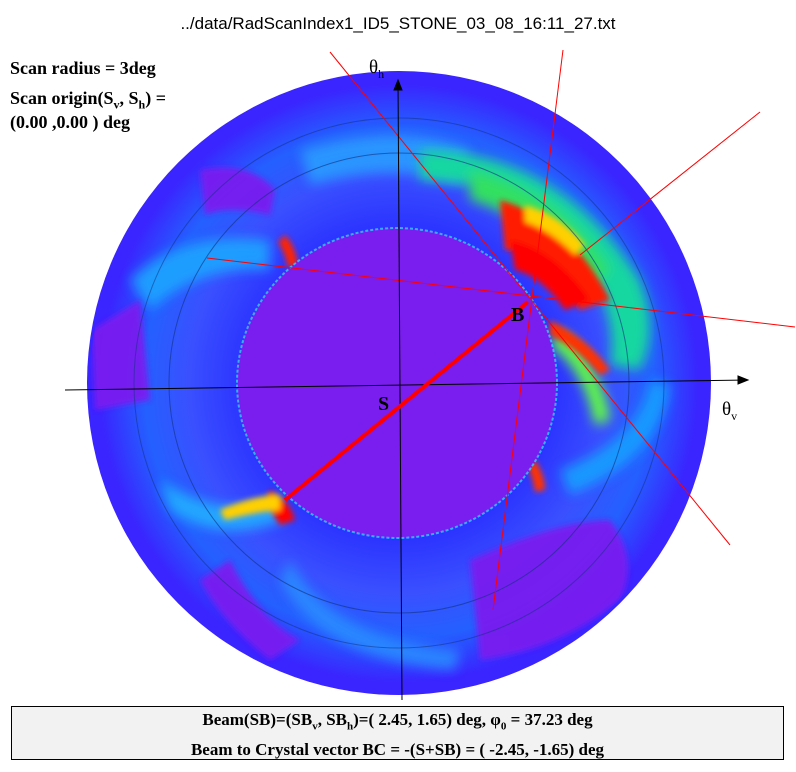  I want to click on scan-radius-label: Scan radius = 3deg, so click(83, 68).